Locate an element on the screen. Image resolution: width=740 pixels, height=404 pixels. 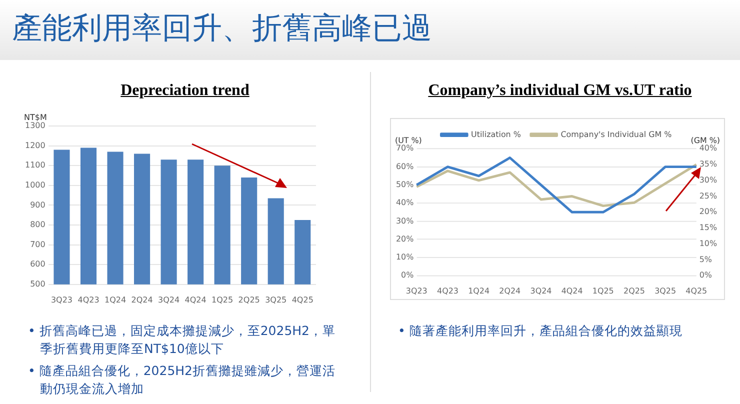
text: 產能利用率回升、折舊高峰已過 is located at coordinates (222, 29).